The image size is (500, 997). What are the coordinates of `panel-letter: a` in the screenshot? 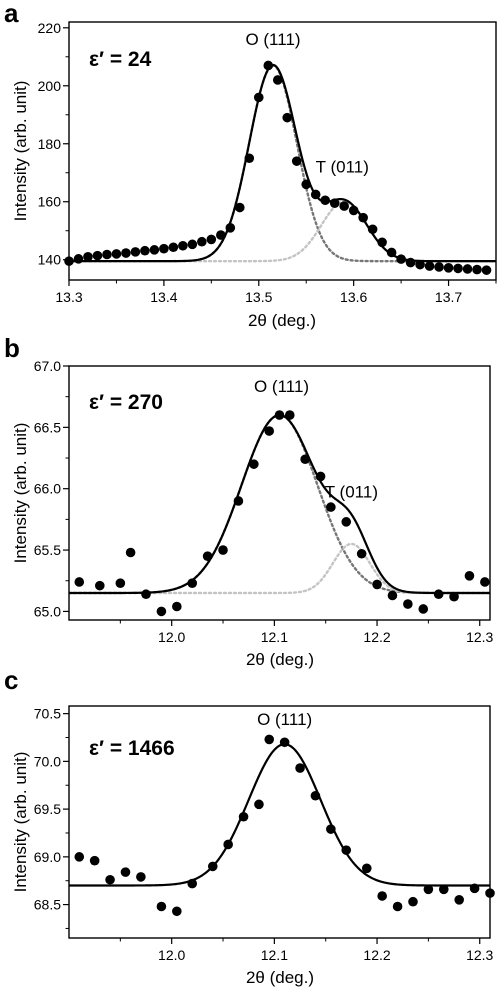 It's located at (11, 14).